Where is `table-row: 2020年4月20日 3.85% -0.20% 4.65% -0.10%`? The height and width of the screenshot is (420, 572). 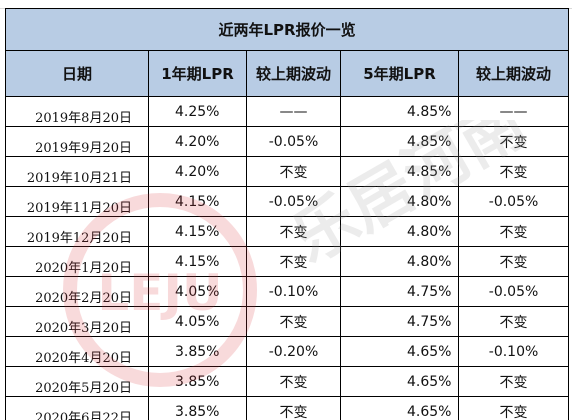
table-row: 2020年4月20日 3.85% -0.20% 4.65% -0.10% is located at coordinates (287, 351).